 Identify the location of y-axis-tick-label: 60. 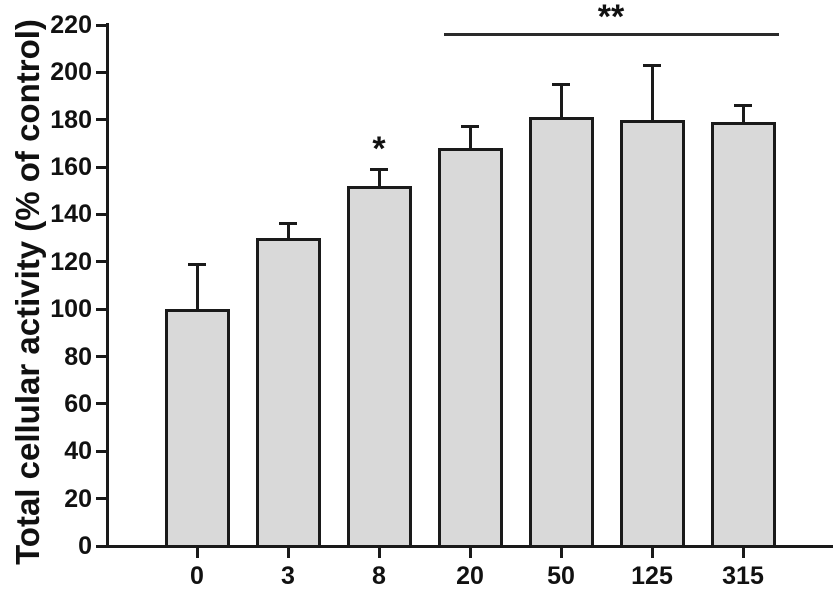
(78, 403).